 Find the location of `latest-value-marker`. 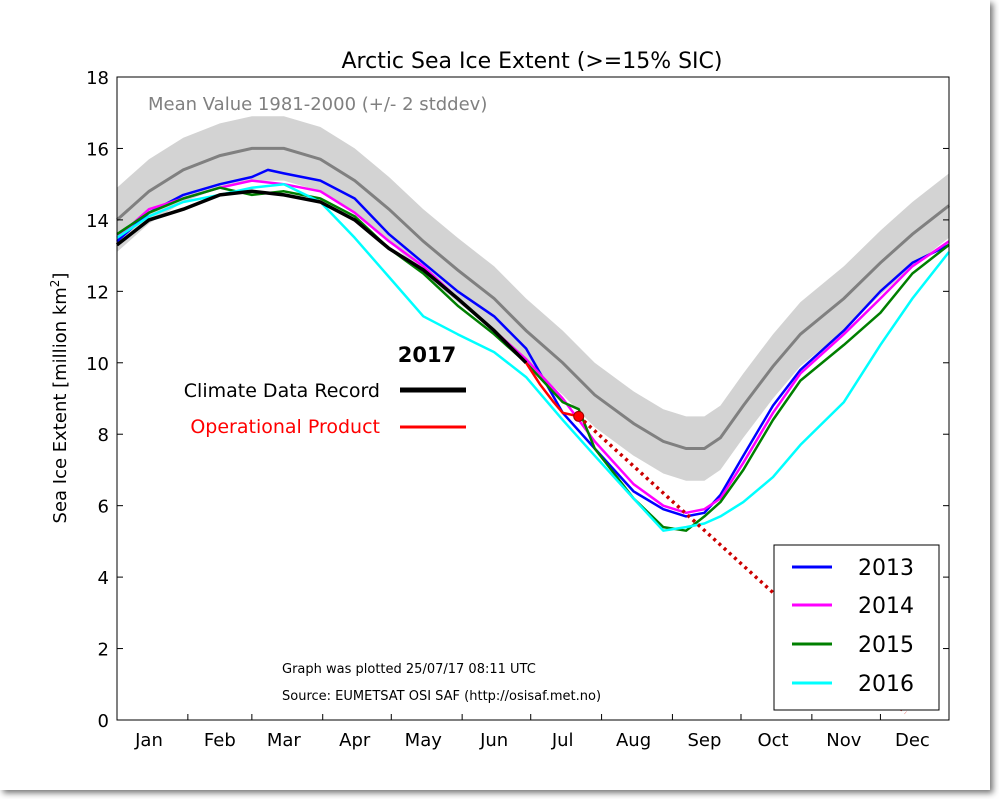

latest-value-marker is located at coordinates (579, 416).